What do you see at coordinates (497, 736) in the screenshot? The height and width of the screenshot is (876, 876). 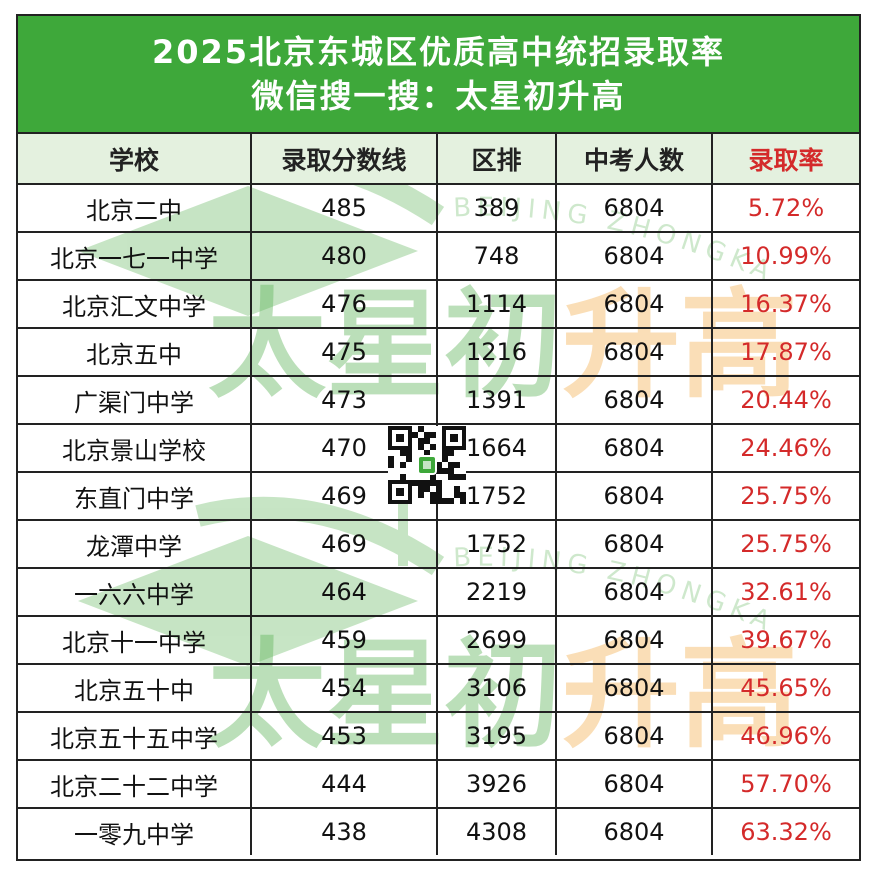 I see `district-rank: 3195` at bounding box center [497, 736].